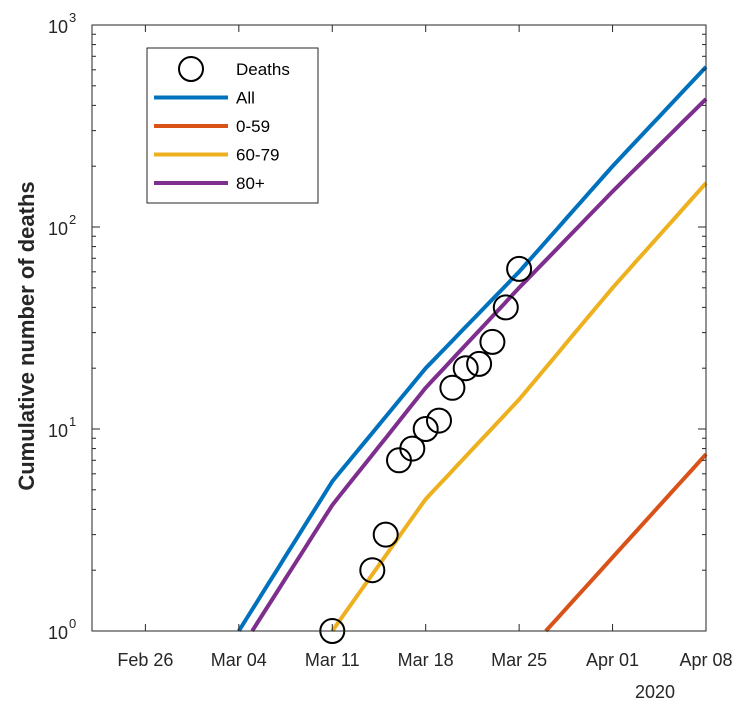 Image resolution: width=743 pixels, height=705 pixels. I want to click on y-tick-exponent: 0, so click(72, 623).